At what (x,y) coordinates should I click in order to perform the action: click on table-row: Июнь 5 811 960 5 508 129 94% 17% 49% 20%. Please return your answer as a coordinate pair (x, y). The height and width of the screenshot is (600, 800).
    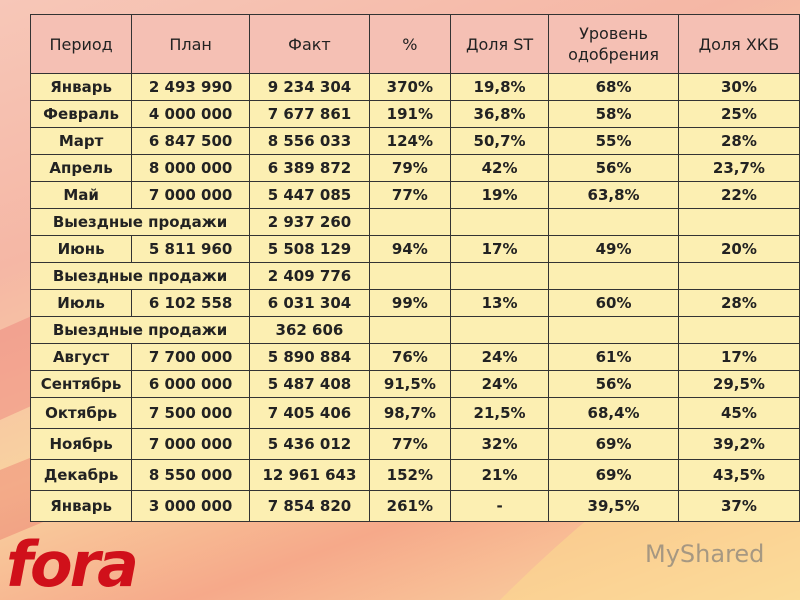
    Looking at the image, I should click on (414, 249).